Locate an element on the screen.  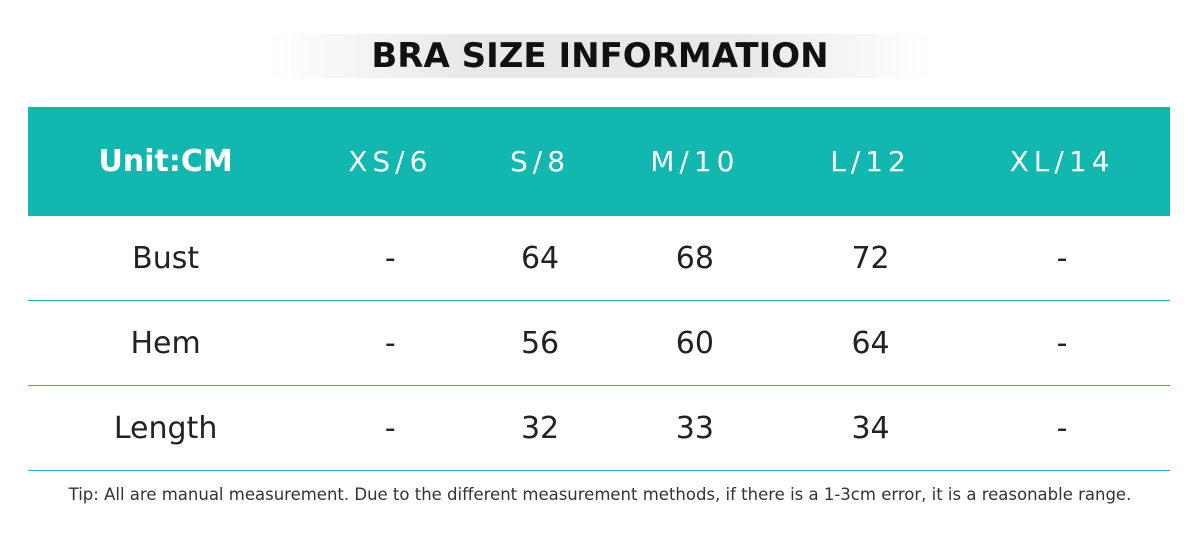
row-label: Hem is located at coordinates (166, 343).